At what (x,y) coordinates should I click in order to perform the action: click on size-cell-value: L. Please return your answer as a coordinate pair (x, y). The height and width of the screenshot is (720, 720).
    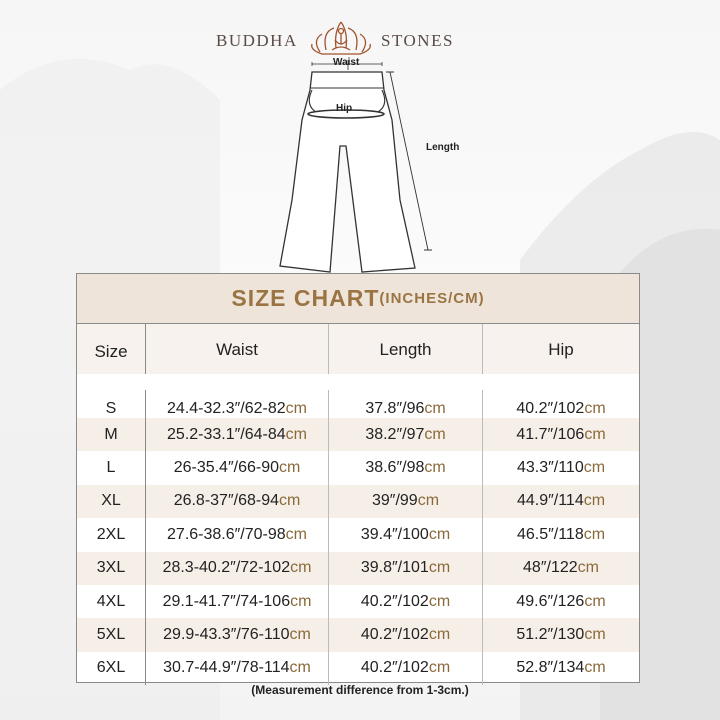
    Looking at the image, I should click on (111, 468).